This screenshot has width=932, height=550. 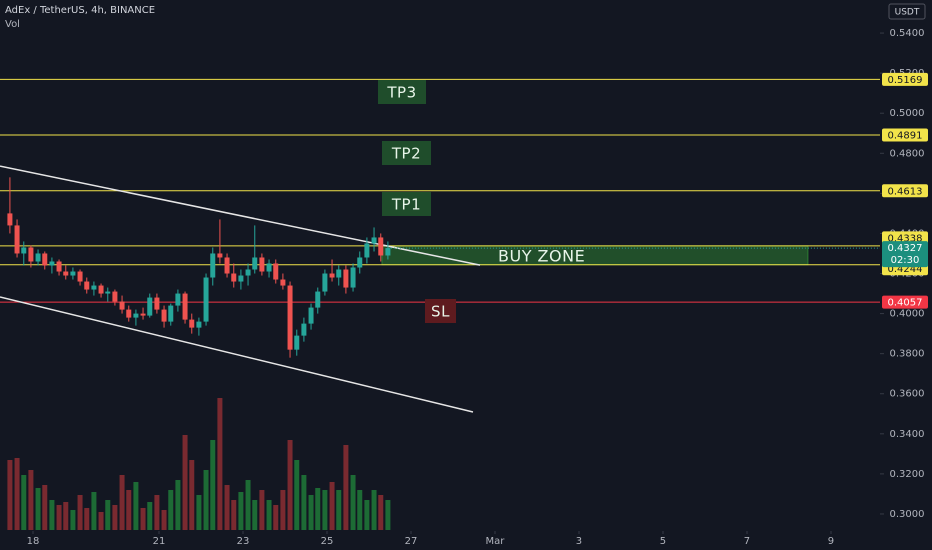 I want to click on y-tick-label: 0.3800, so click(x=907, y=354).